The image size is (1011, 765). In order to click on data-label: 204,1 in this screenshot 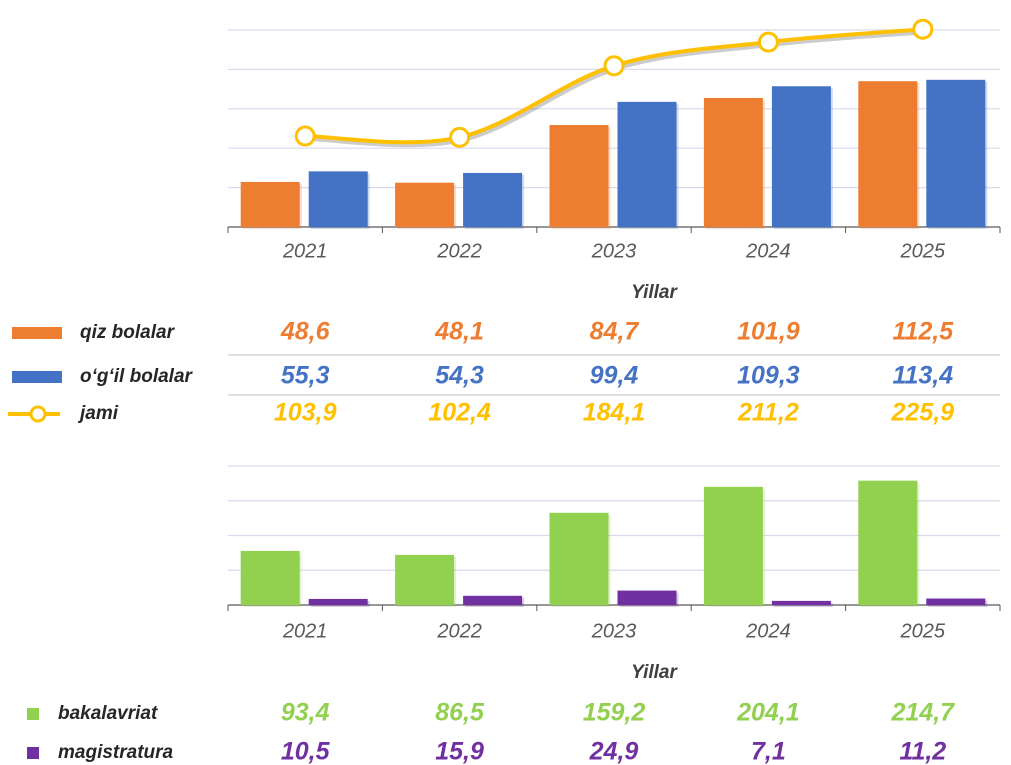, I will do `click(768, 713)`.